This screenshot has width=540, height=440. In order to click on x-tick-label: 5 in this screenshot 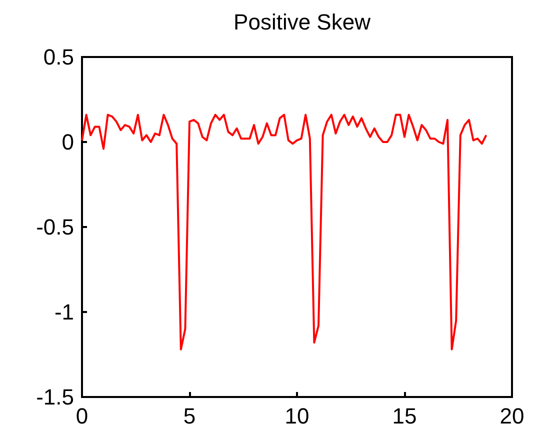, I will do `click(189, 416)`.